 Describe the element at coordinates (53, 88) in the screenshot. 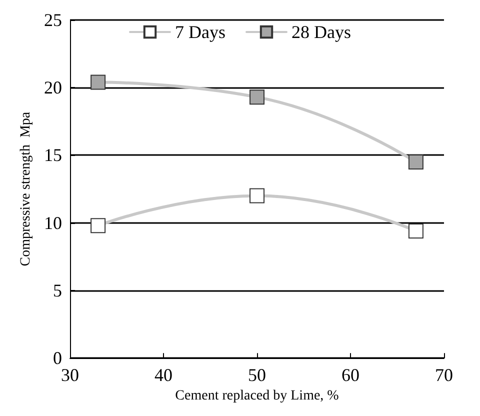

I see `y-tick-label: 20` at that location.